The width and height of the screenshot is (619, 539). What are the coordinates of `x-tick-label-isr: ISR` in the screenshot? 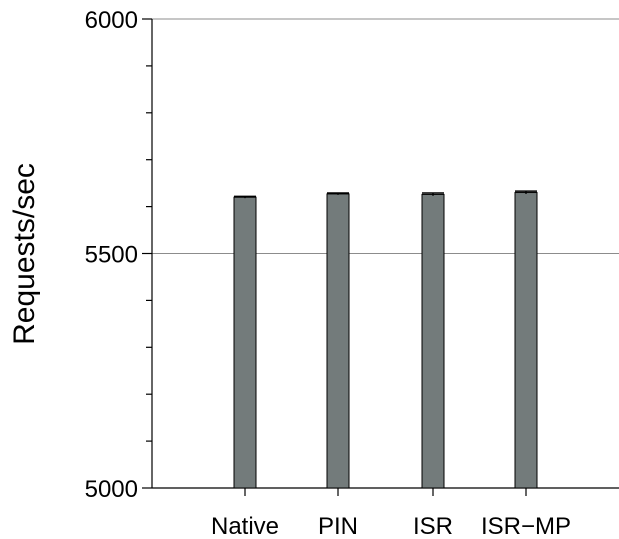 It's located at (433, 526).